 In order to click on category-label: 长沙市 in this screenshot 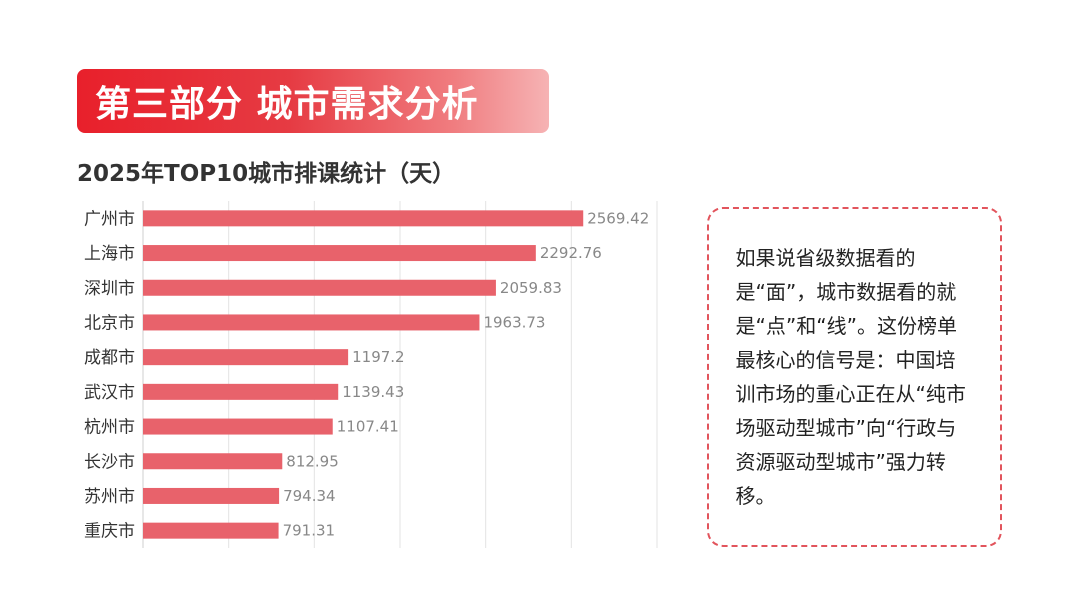, I will do `click(109, 462)`.